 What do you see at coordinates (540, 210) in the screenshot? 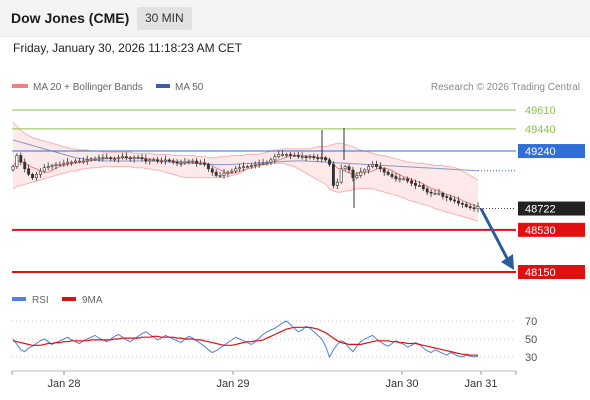
I see `level-label-48722: 48722` at bounding box center [540, 210].